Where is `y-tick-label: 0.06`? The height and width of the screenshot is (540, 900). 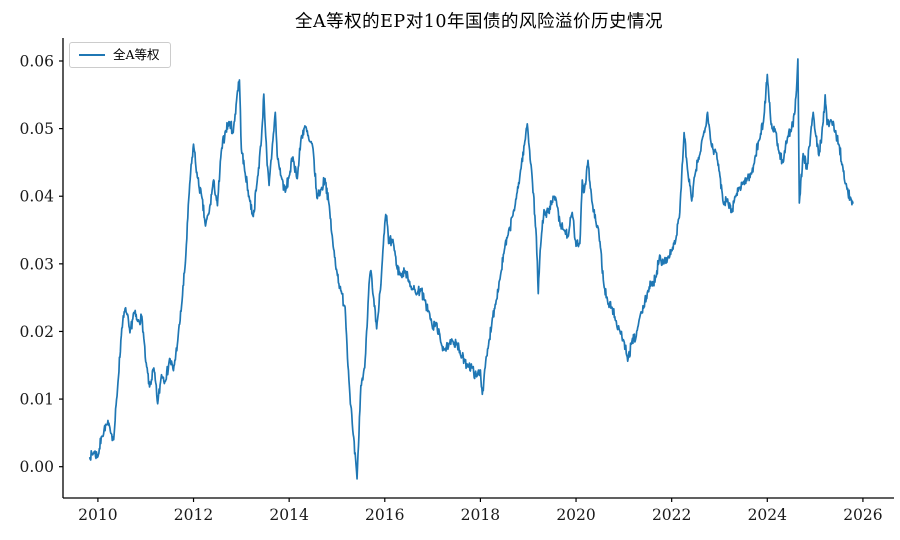 y-tick-label: 0.06 is located at coordinates (36, 61).